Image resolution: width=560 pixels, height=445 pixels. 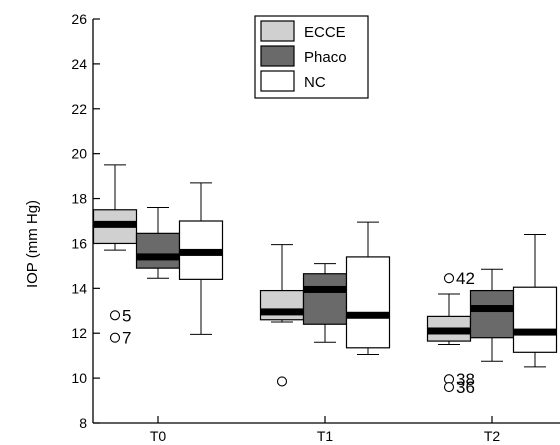 I want to click on outlier-label: 5, so click(x=126, y=315).